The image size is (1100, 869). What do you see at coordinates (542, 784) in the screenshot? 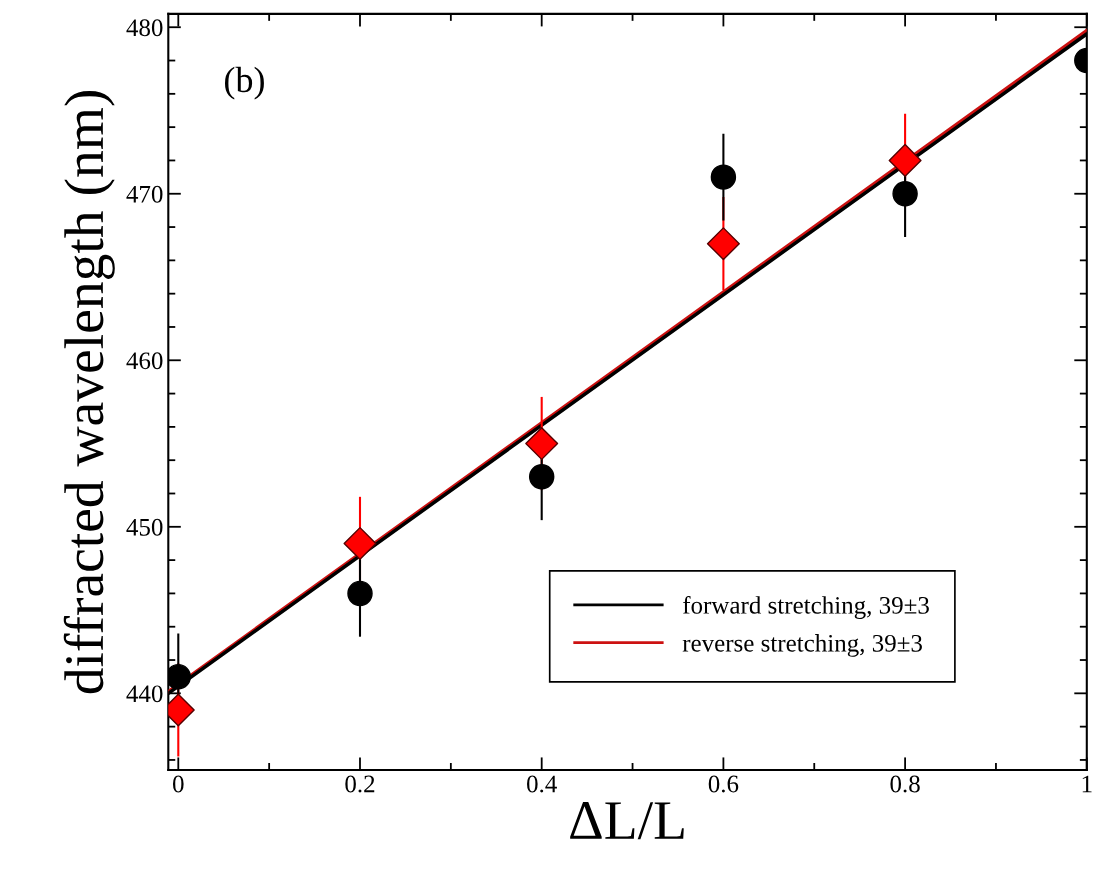
I see `x-tick-label: 0.4` at bounding box center [542, 784].